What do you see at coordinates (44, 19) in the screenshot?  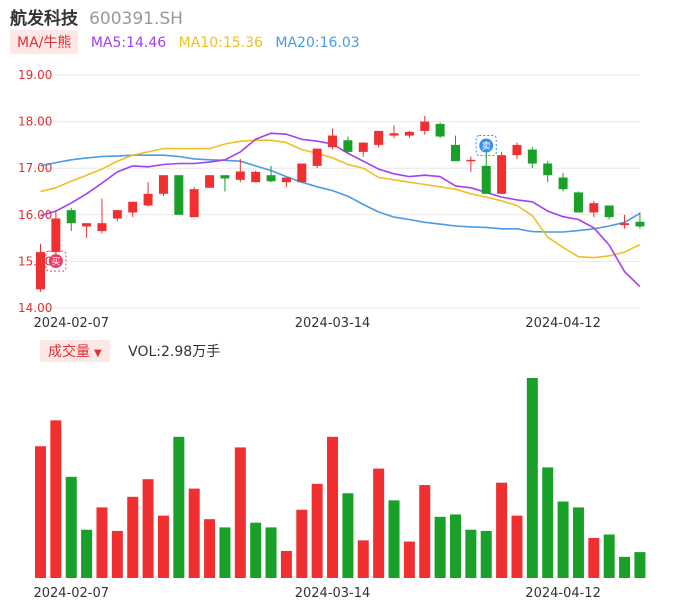 I see `stock-name: 航发科技` at bounding box center [44, 19].